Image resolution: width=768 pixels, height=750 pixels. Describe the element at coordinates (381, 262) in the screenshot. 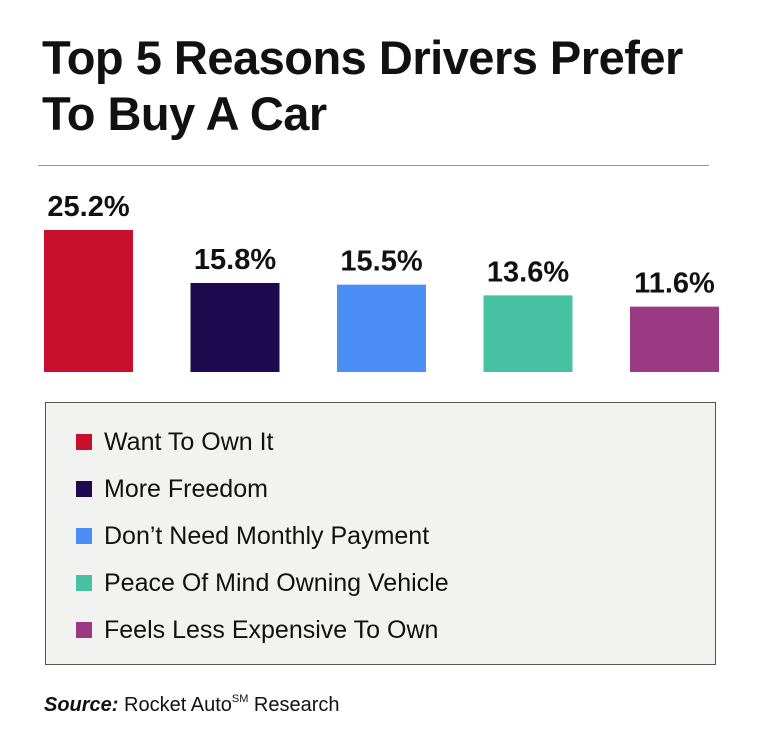

I see `bar-value-label-3: 15.5%` at that location.